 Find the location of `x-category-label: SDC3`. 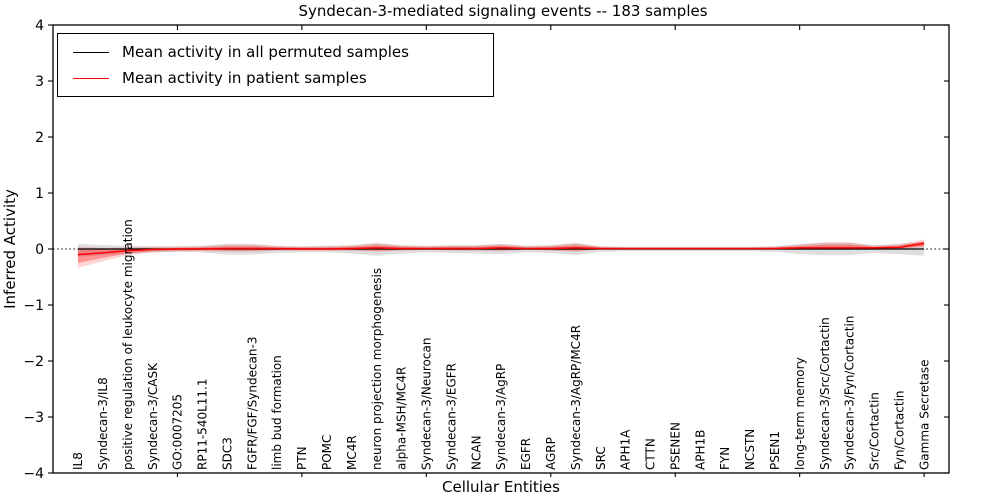

x-category-label: SDC3 is located at coordinates (227, 453).